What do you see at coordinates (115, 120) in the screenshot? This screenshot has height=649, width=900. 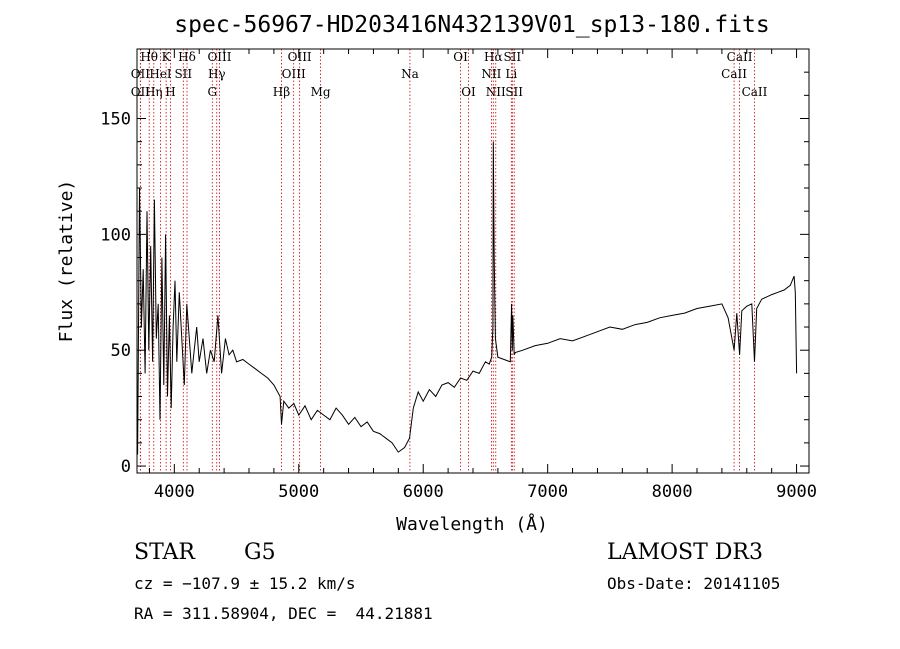 I see `y-tick-label: 150` at bounding box center [115, 120].